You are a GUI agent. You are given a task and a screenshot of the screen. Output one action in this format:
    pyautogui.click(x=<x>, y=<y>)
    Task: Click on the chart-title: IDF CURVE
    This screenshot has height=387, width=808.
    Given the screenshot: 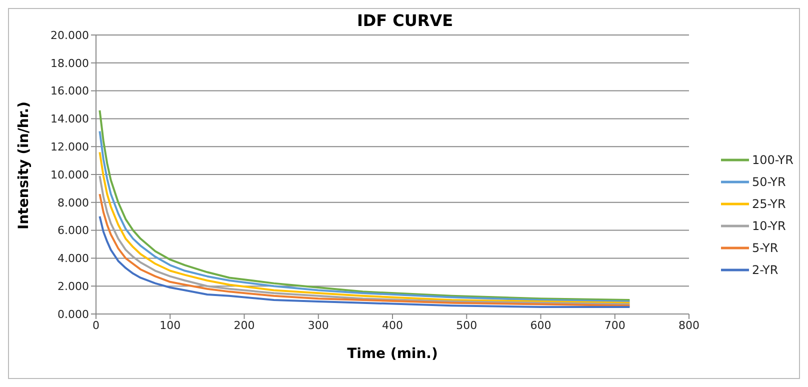 What is the action you would take?
    pyautogui.click(x=405, y=20)
    